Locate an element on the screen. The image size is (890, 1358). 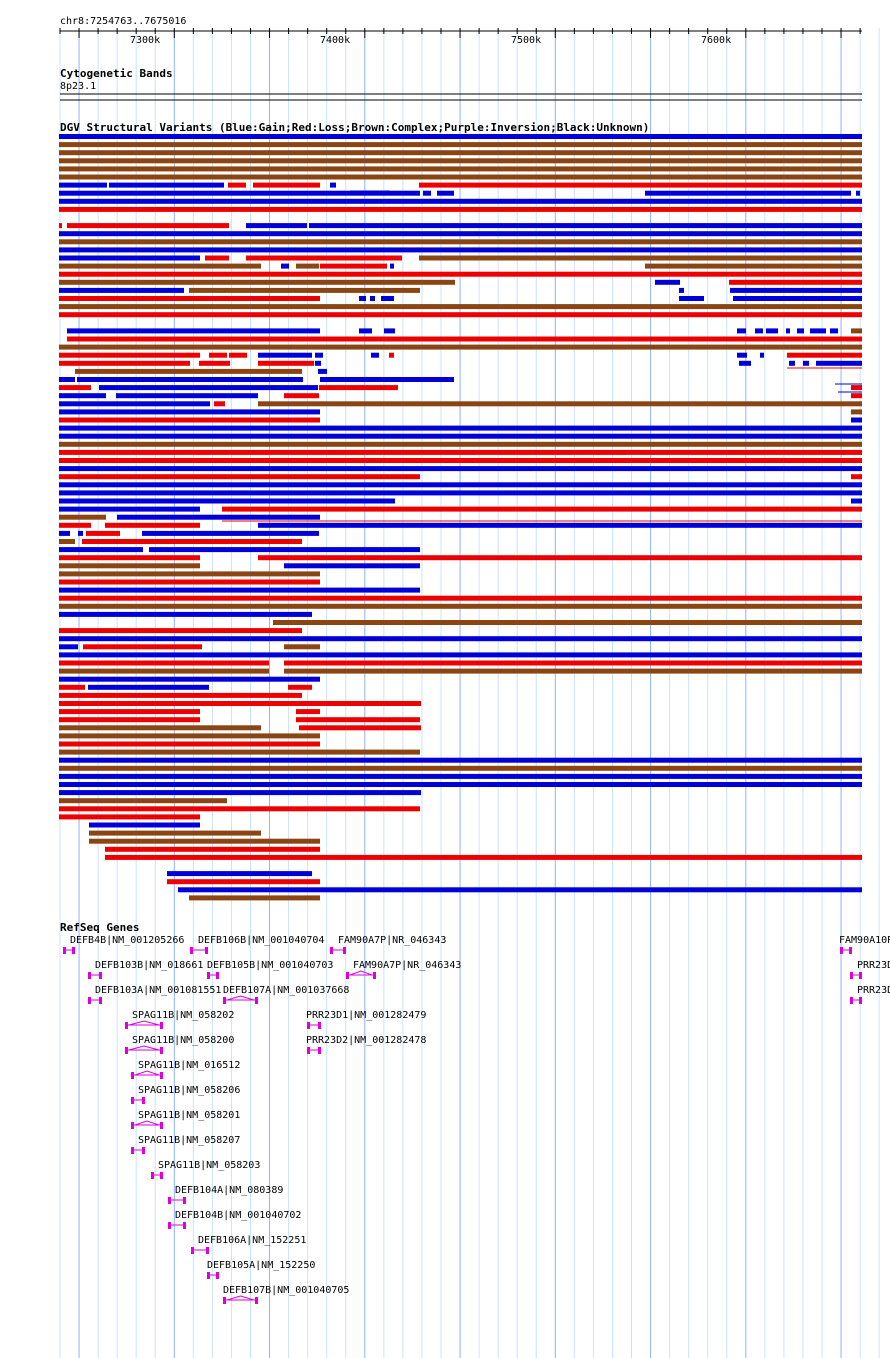
position-ruler is located at coordinates (460, 33).